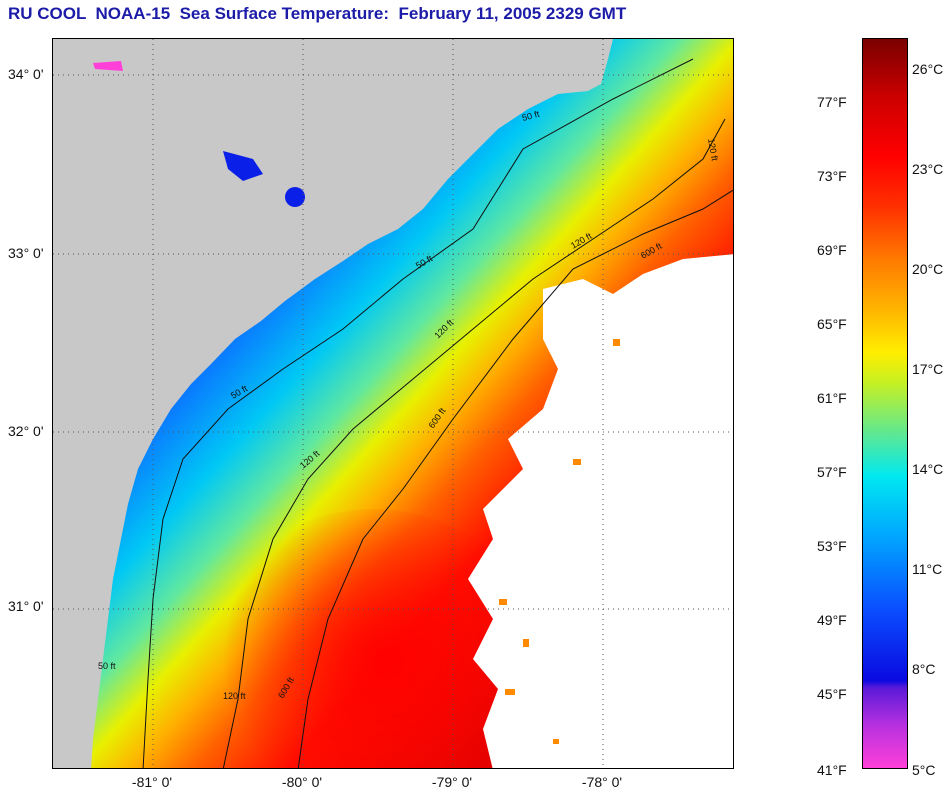 The image size is (952, 793). Describe the element at coordinates (832, 398) in the screenshot. I see `colorbar-f-label: 61°F` at that location.